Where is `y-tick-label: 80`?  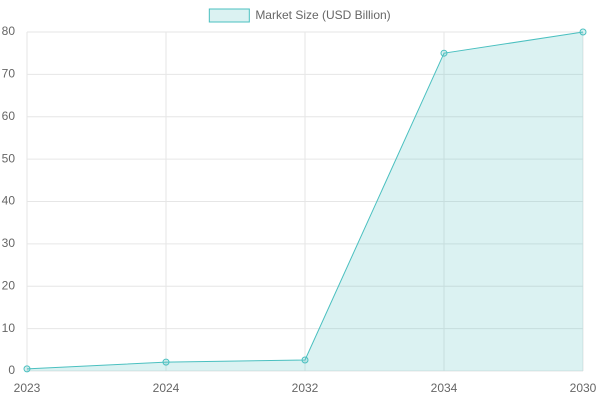
y-tick-label: 80 is located at coordinates (9, 31).